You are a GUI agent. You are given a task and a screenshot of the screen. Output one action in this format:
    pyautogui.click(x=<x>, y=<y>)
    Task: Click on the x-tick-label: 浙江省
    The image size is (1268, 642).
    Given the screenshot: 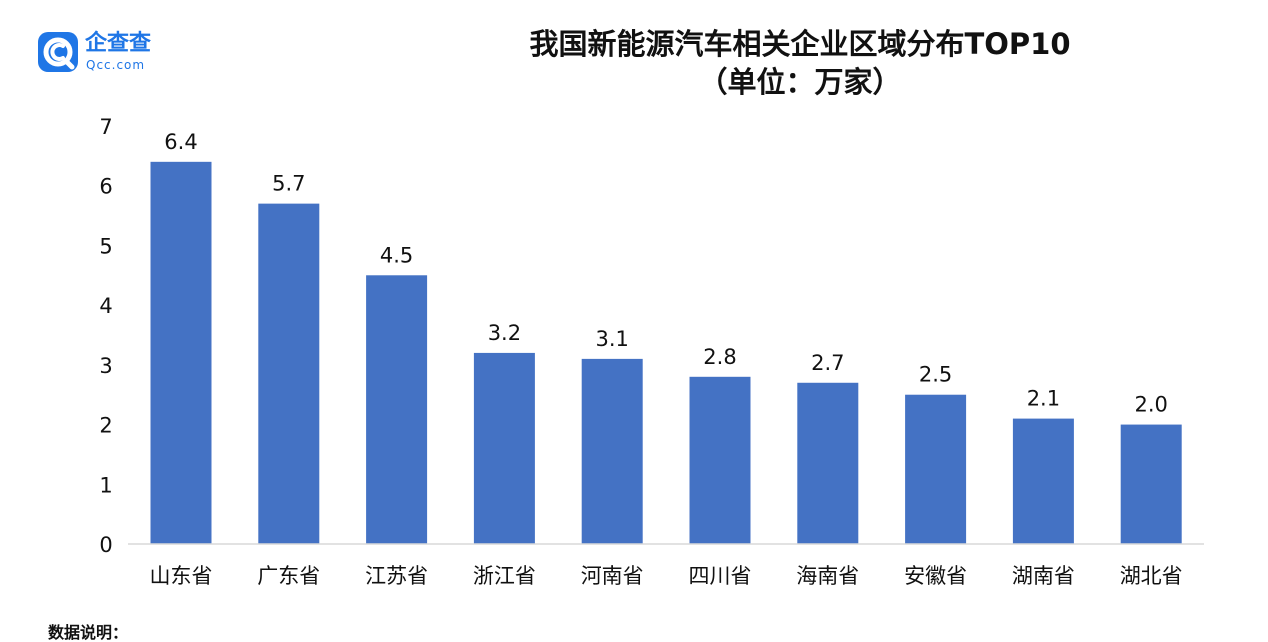 What is the action you would take?
    pyautogui.click(x=504, y=576)
    